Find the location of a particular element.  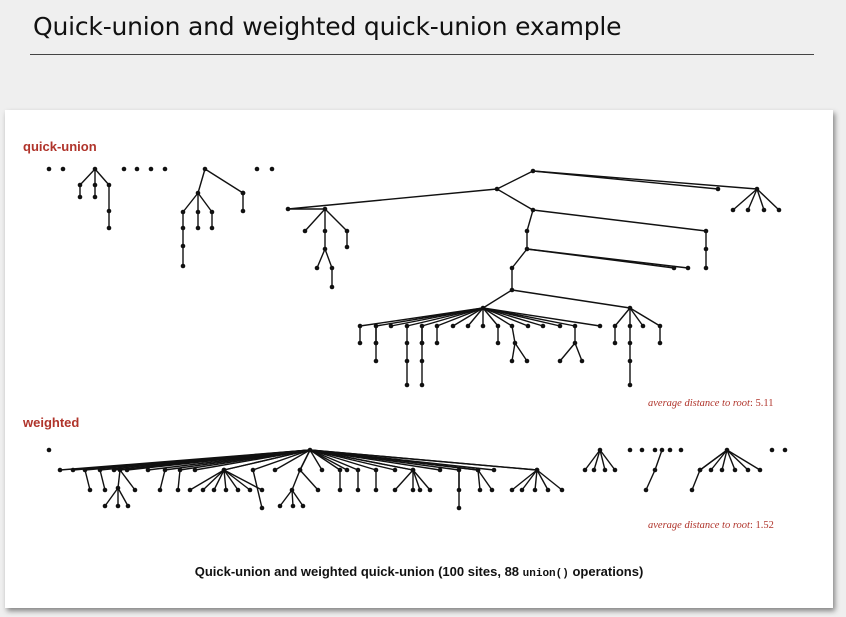

weighted-stat-label: average distance to root is located at coordinates (699, 525).